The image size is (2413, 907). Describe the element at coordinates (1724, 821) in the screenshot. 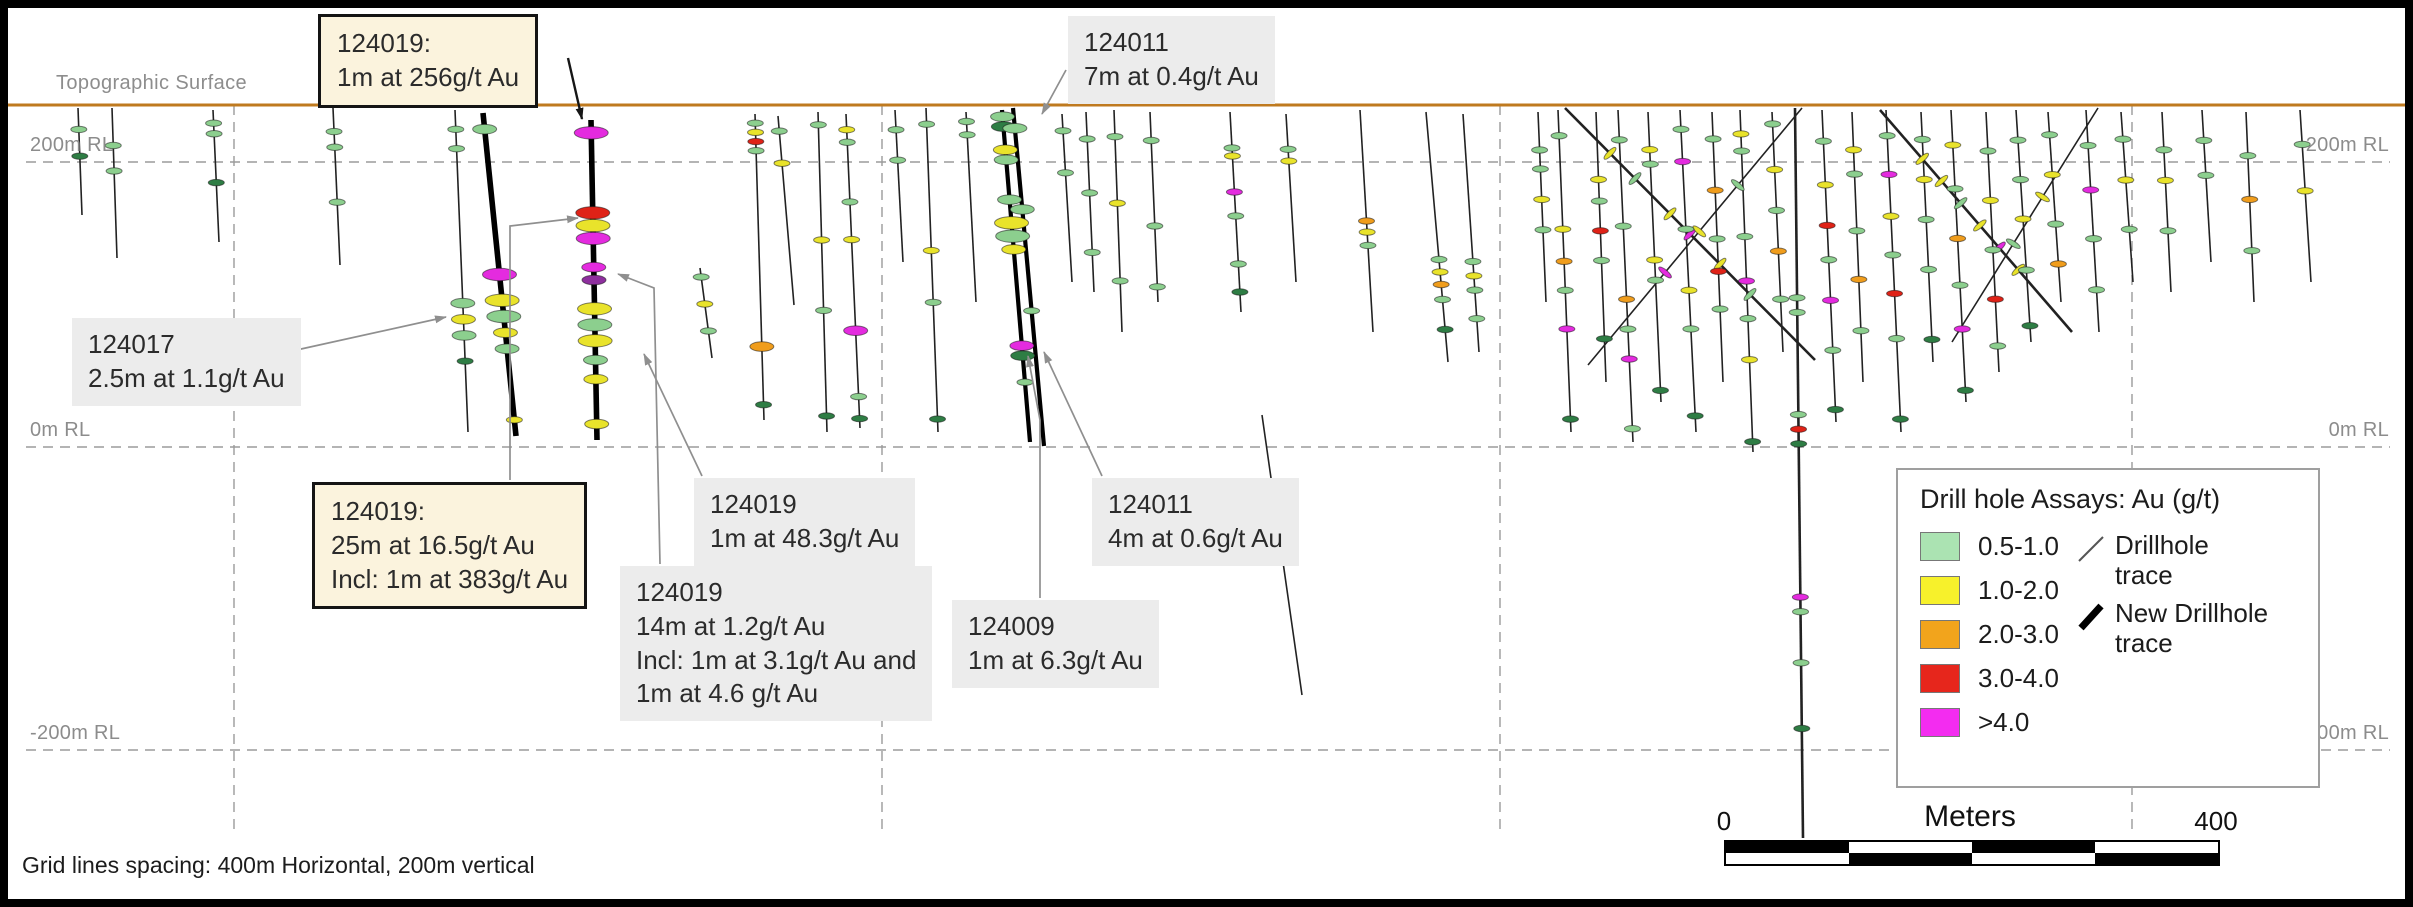

I see `scale-start-label: 0` at that location.